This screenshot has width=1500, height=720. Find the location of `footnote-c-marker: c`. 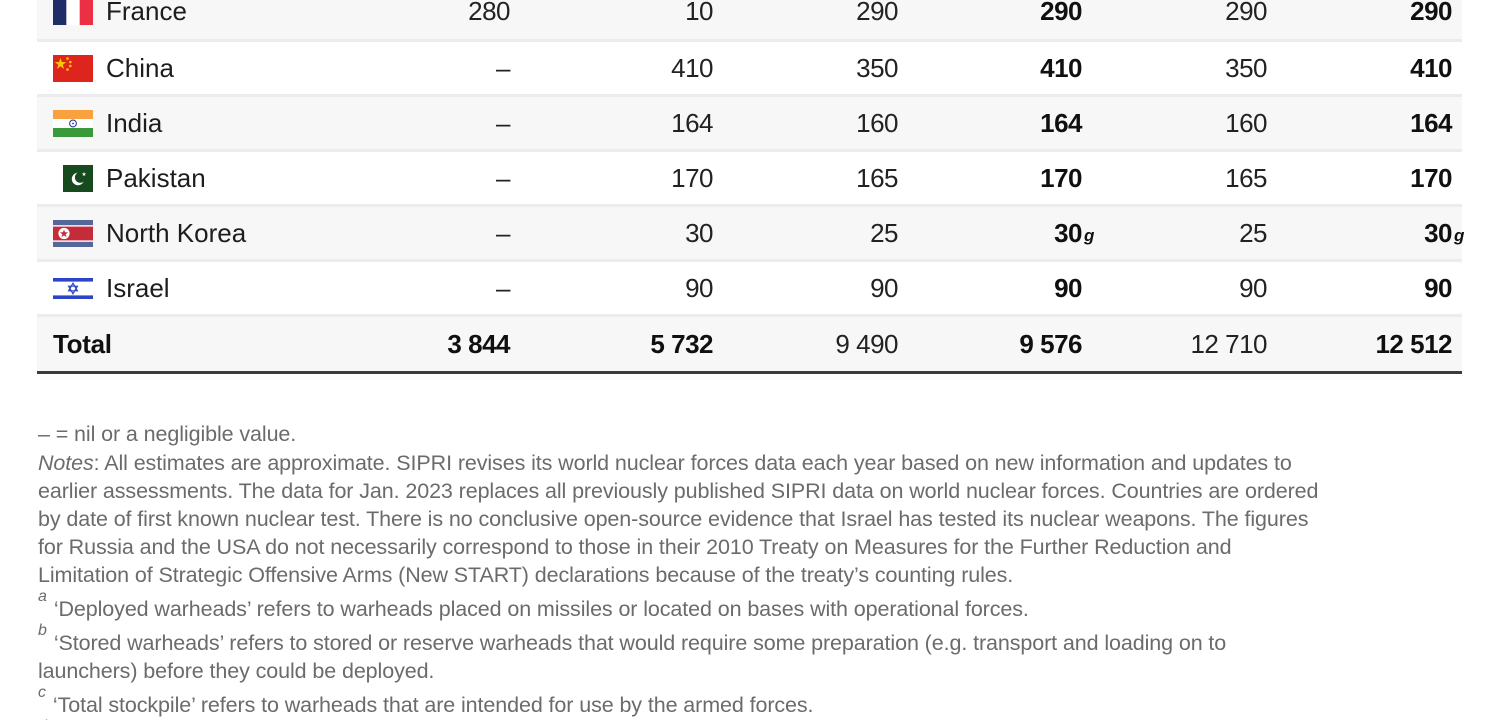

footnote-c-marker: c is located at coordinates (42, 692).